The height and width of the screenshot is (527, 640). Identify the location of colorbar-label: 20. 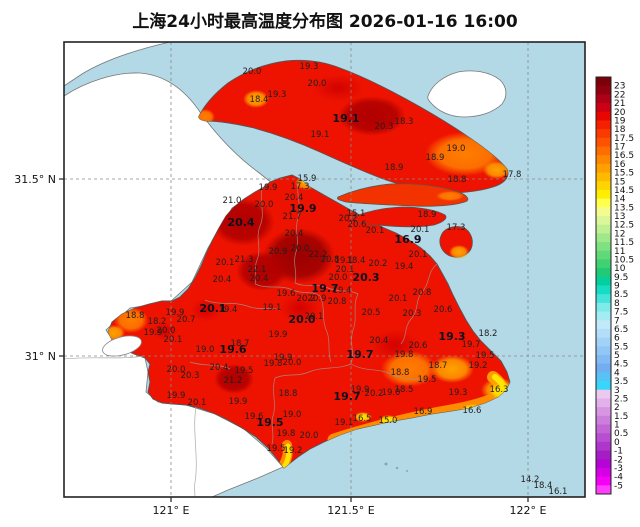
(620, 113).